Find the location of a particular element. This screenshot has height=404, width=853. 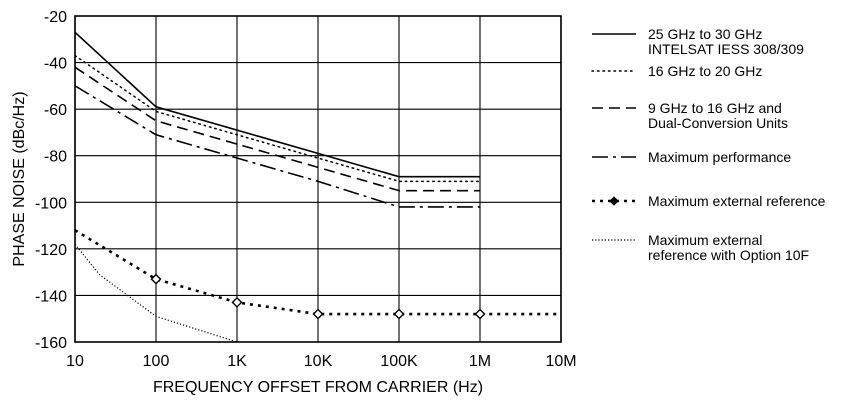

y-tick-label: -120 is located at coordinates (51, 250).